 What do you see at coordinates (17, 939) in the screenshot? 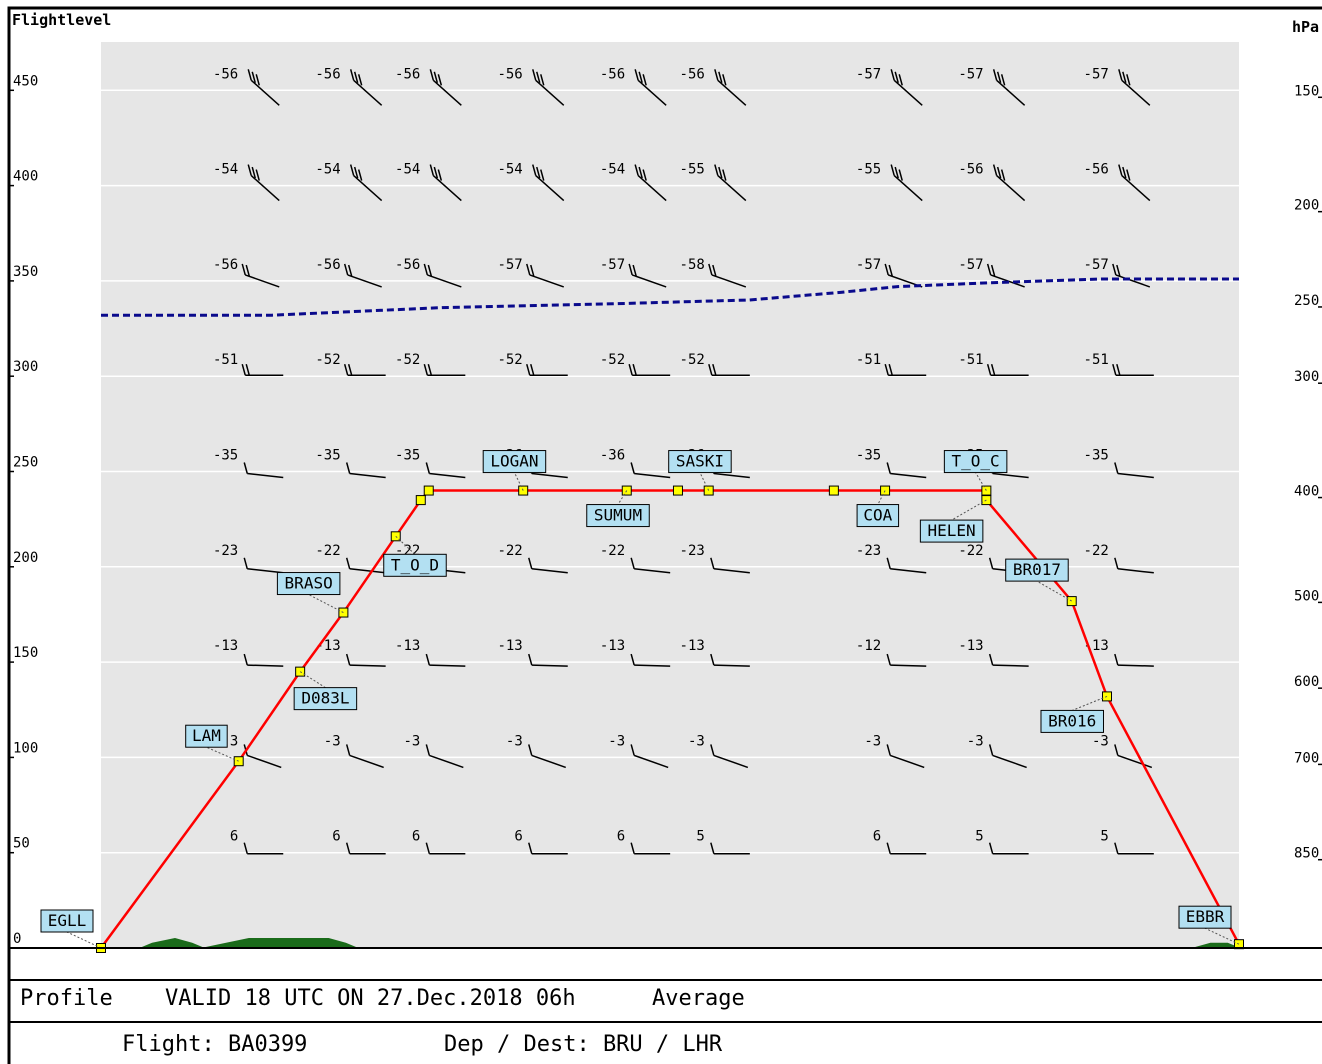
I see `y-tick-label: 0` at bounding box center [17, 939].